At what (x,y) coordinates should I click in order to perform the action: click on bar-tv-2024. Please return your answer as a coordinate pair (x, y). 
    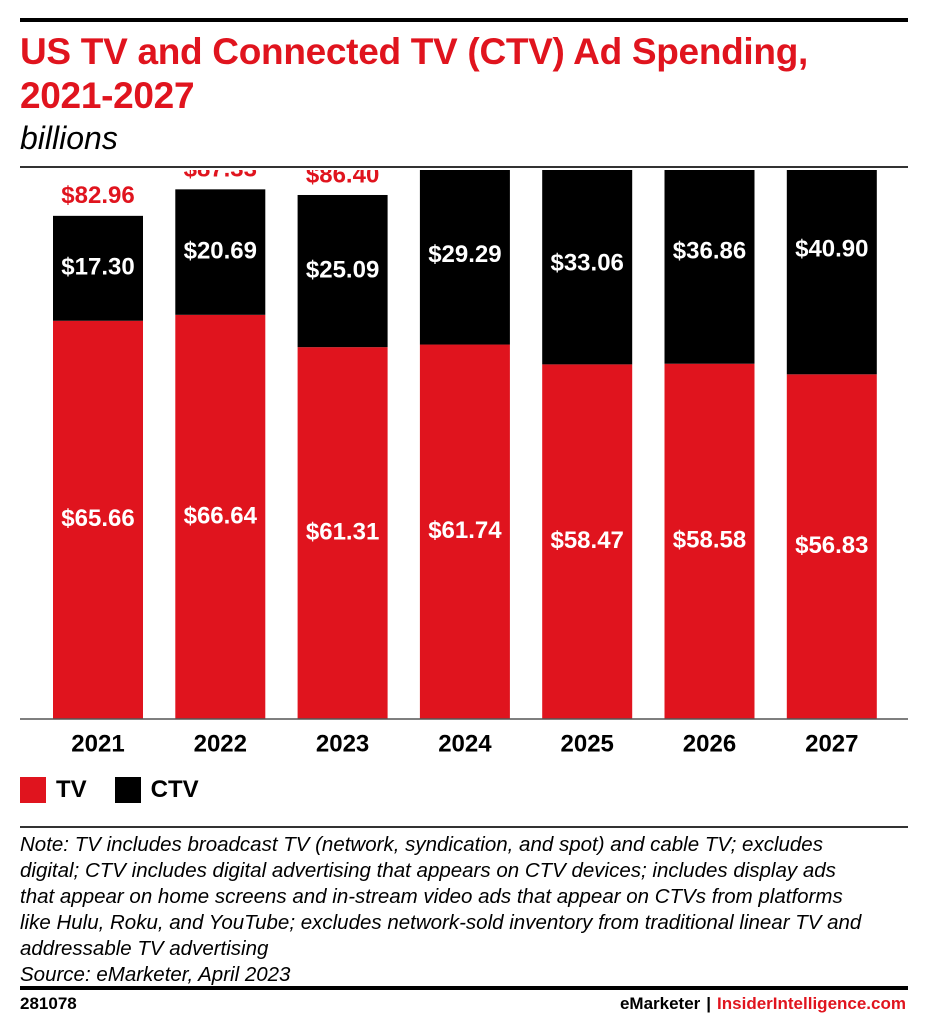
    Looking at the image, I should click on (464, 531).